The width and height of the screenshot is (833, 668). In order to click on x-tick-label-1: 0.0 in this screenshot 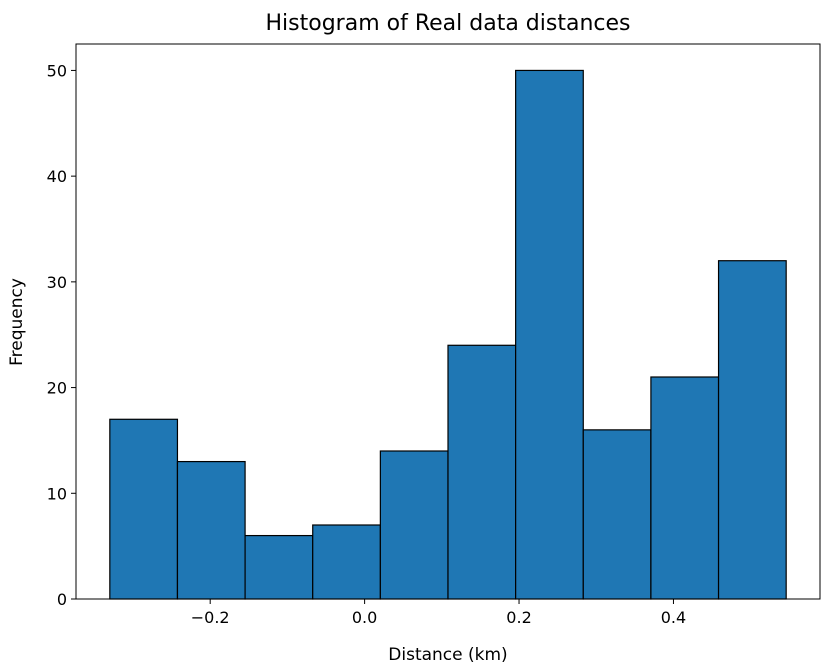, I will do `click(364, 617)`.